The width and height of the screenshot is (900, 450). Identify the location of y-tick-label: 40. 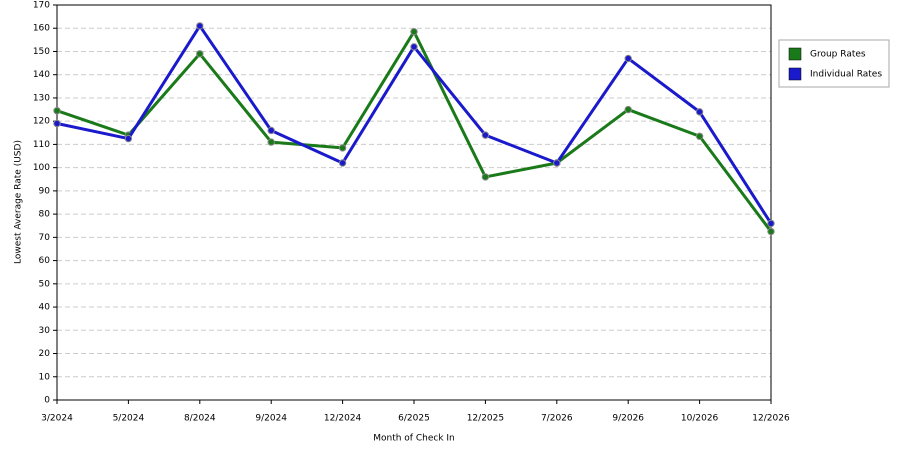
(45, 308).